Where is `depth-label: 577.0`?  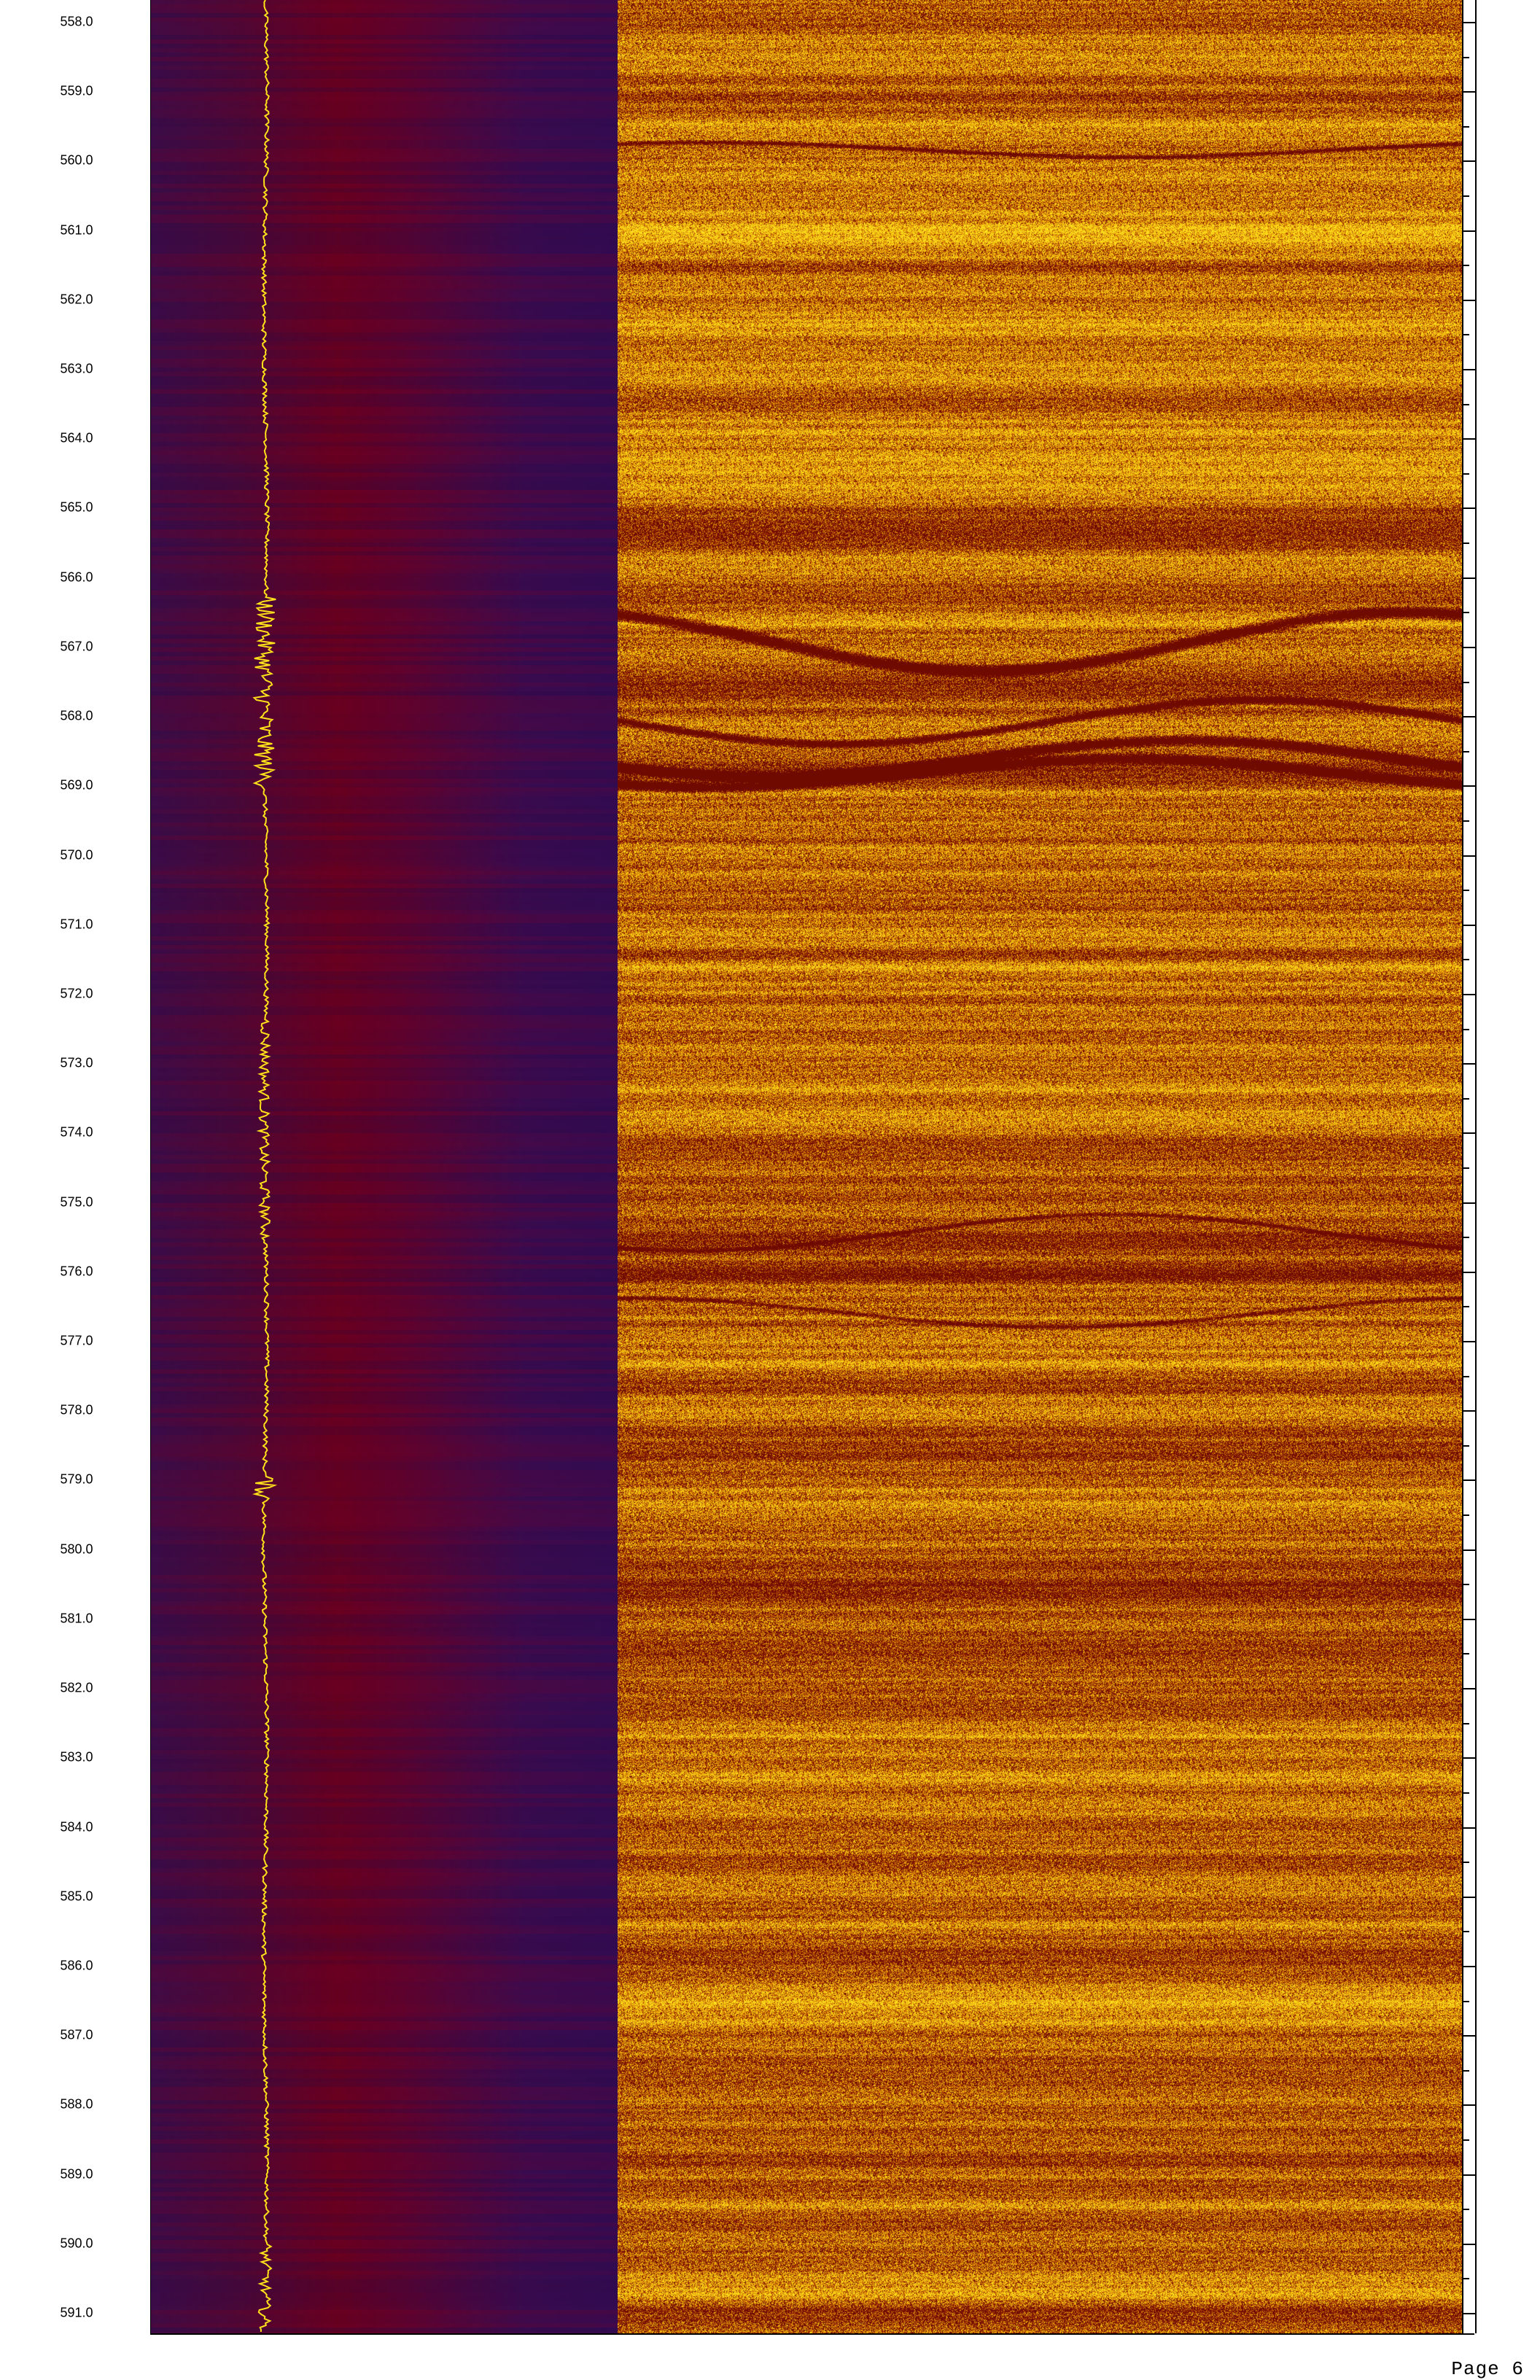
depth-label: 577.0 is located at coordinates (76, 1340).